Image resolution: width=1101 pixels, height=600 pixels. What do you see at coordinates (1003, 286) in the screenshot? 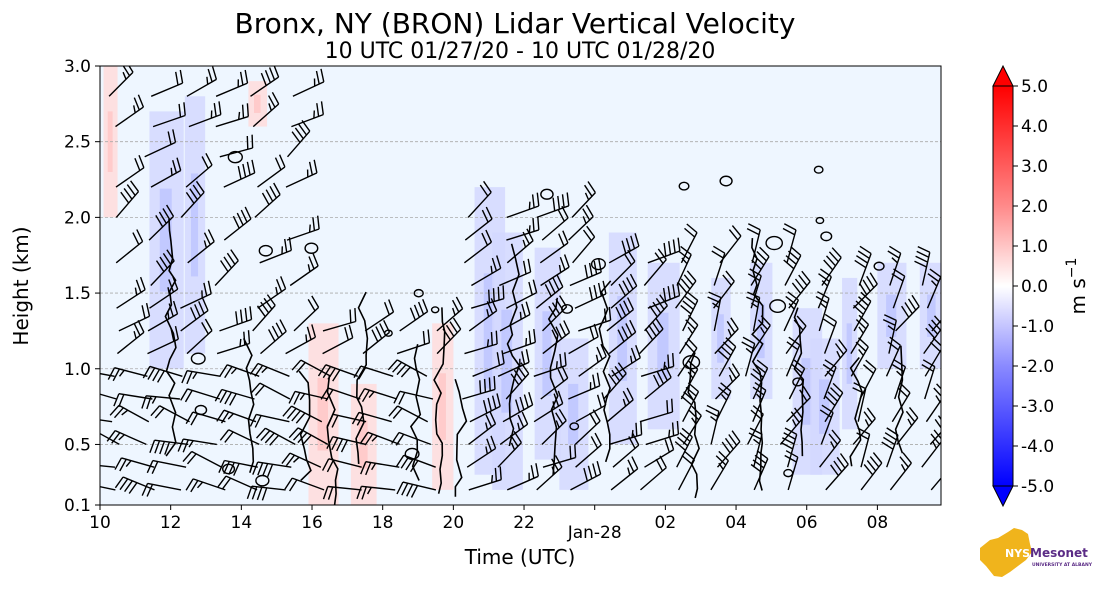
I see `colorbar-gradient` at bounding box center [1003, 286].